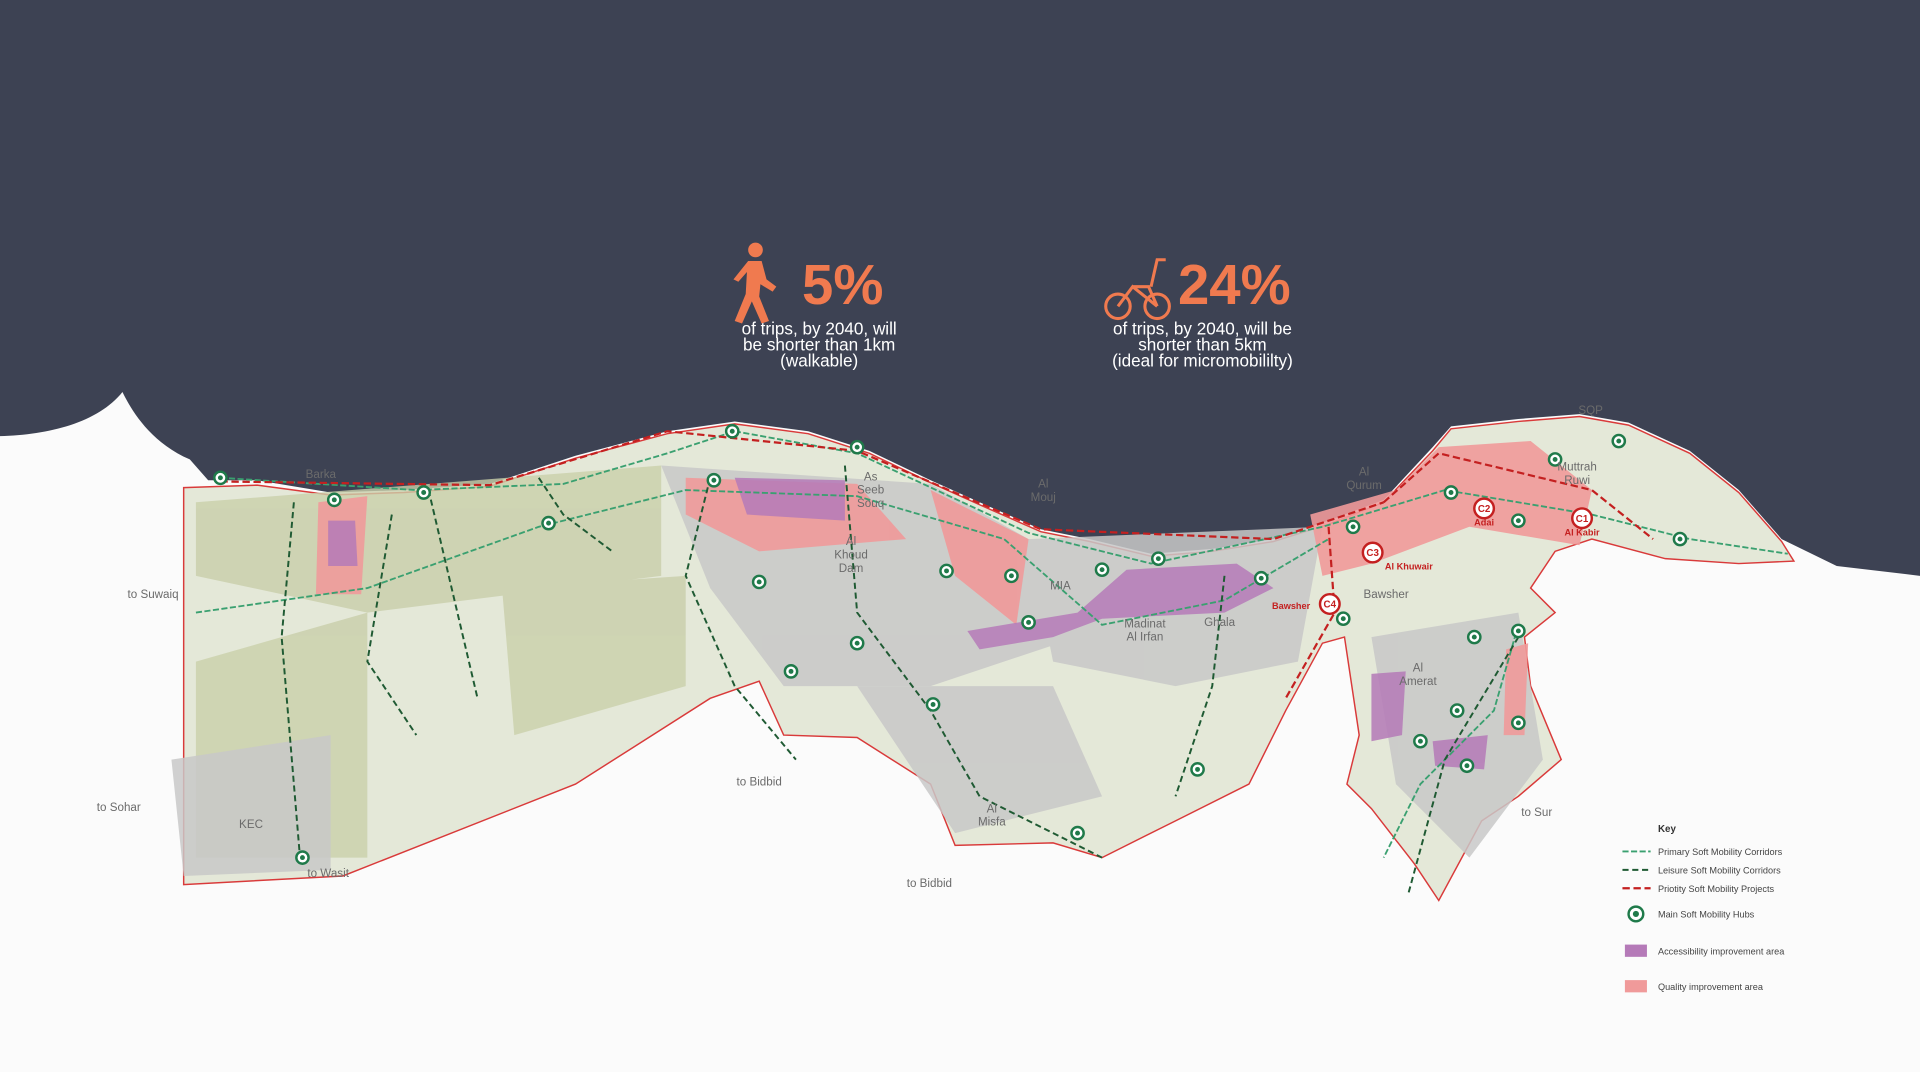  Describe the element at coordinates (153, 594) in the screenshot. I see `place-label: to Suwaiq` at that location.